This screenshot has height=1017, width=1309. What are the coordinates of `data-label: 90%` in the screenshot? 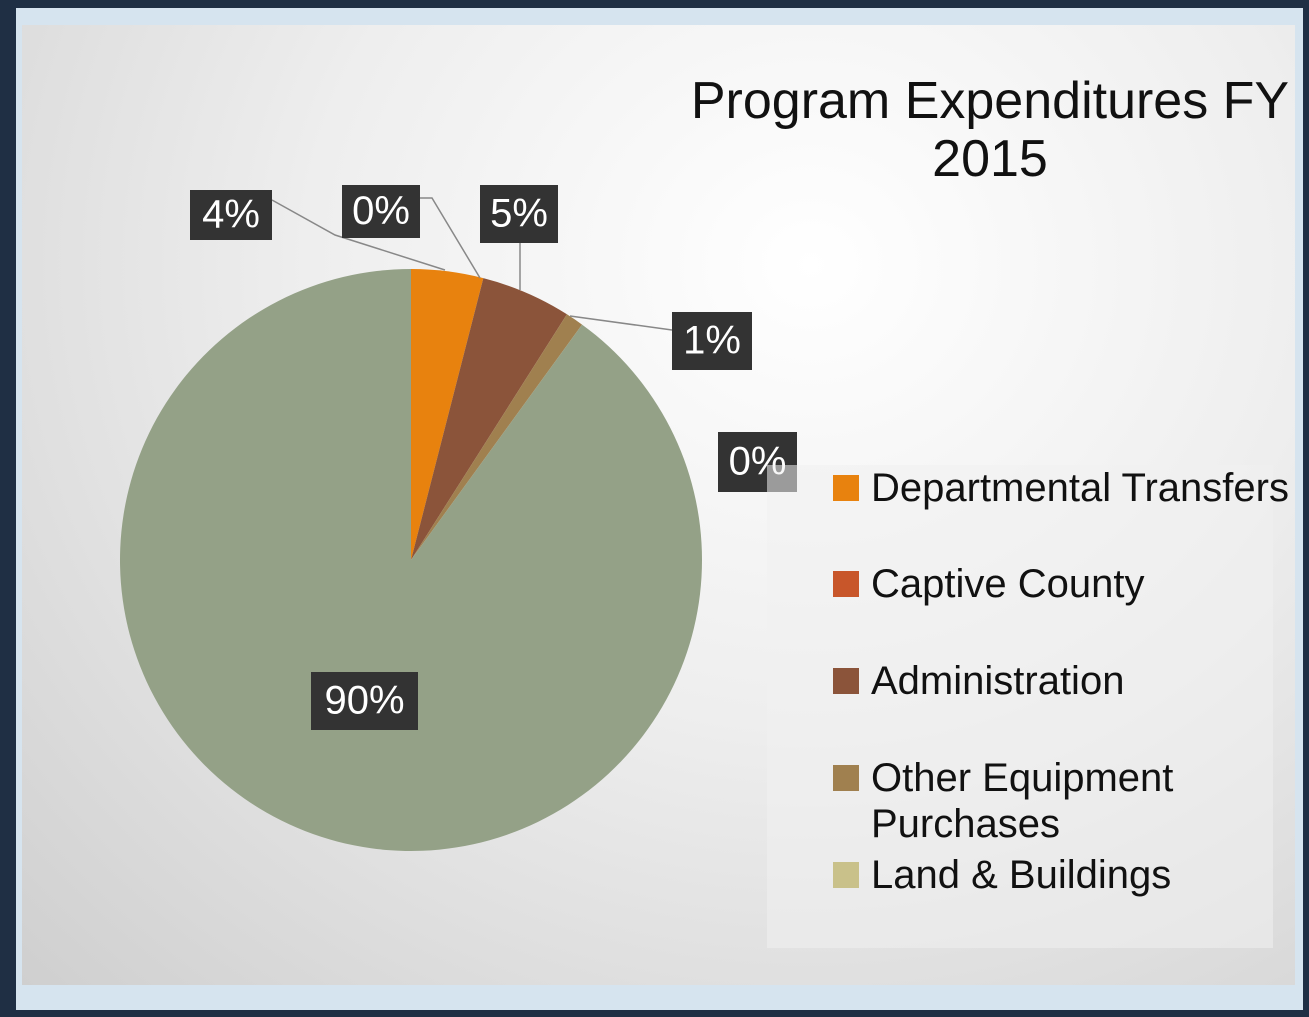 It's located at (364, 701).